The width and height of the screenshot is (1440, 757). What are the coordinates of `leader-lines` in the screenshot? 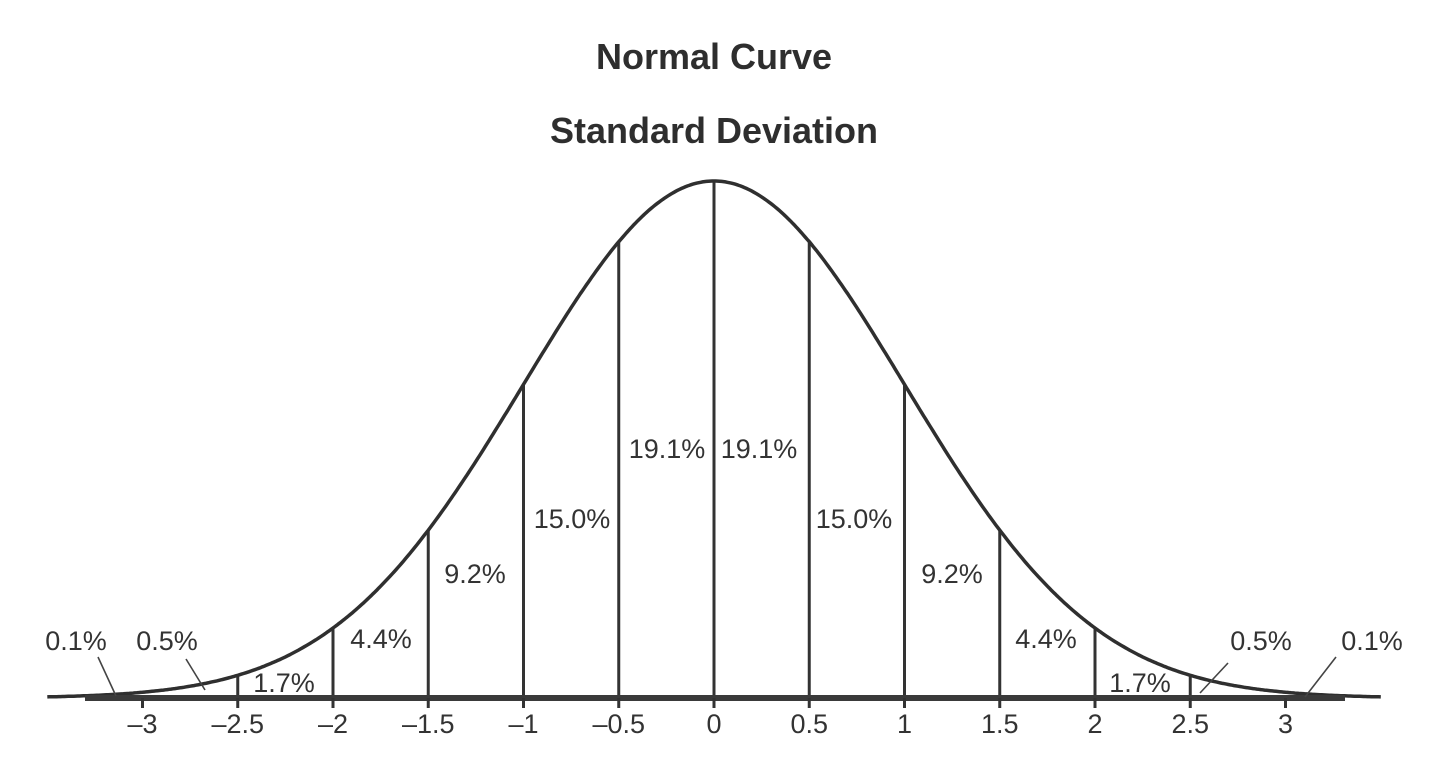 It's located at (717, 677).